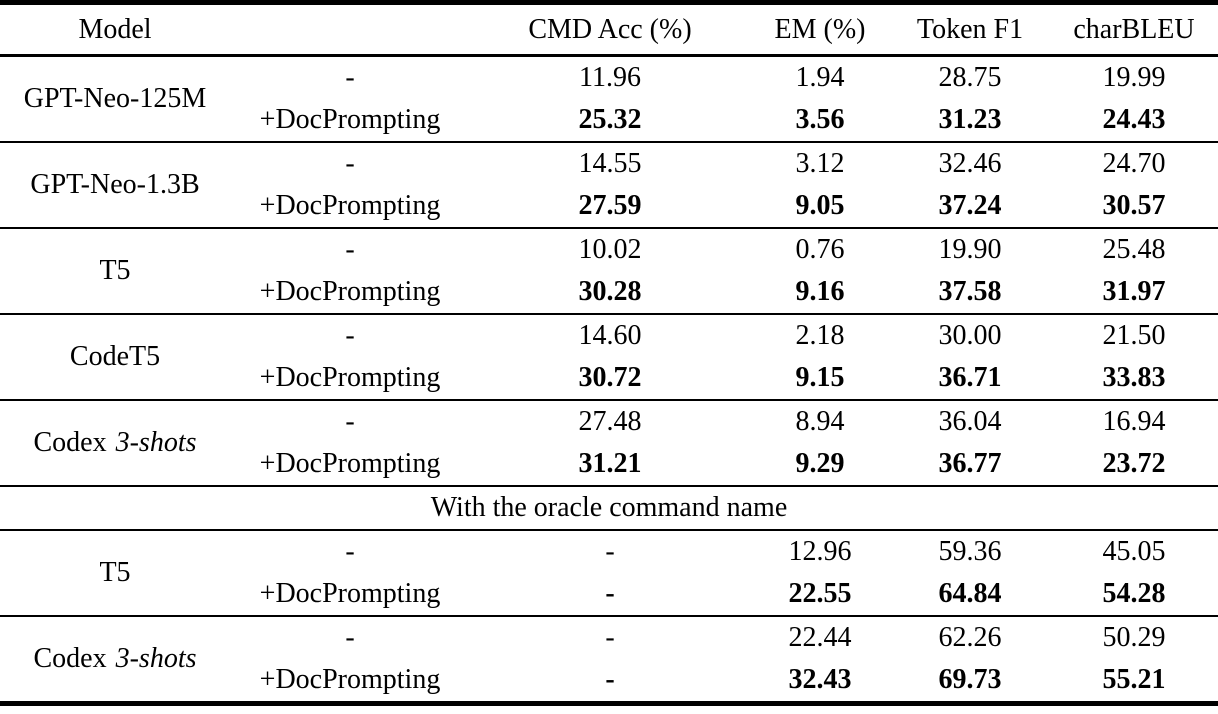  Describe the element at coordinates (820, 463) in the screenshot. I see `metric-value: 9.29` at that location.